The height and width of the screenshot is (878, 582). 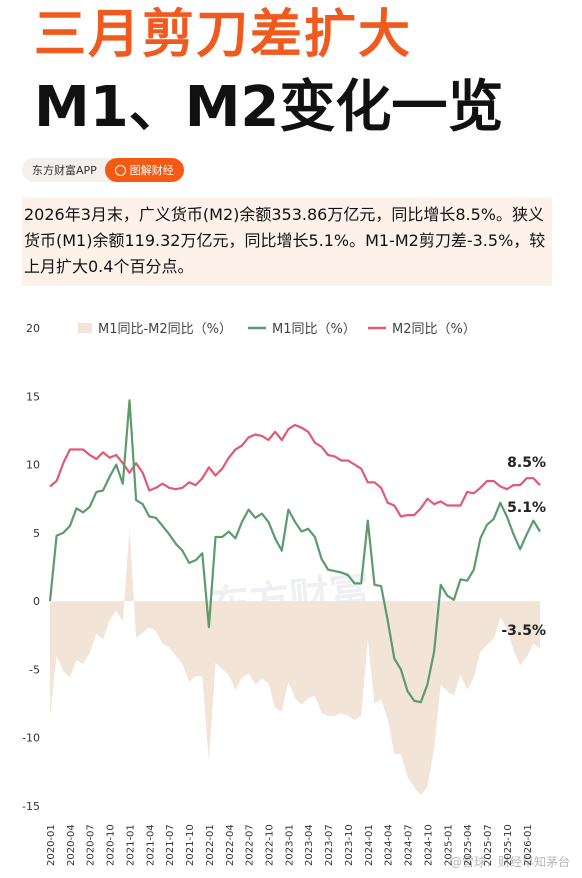 I want to click on y-tick-label: -5, so click(x=34, y=669).